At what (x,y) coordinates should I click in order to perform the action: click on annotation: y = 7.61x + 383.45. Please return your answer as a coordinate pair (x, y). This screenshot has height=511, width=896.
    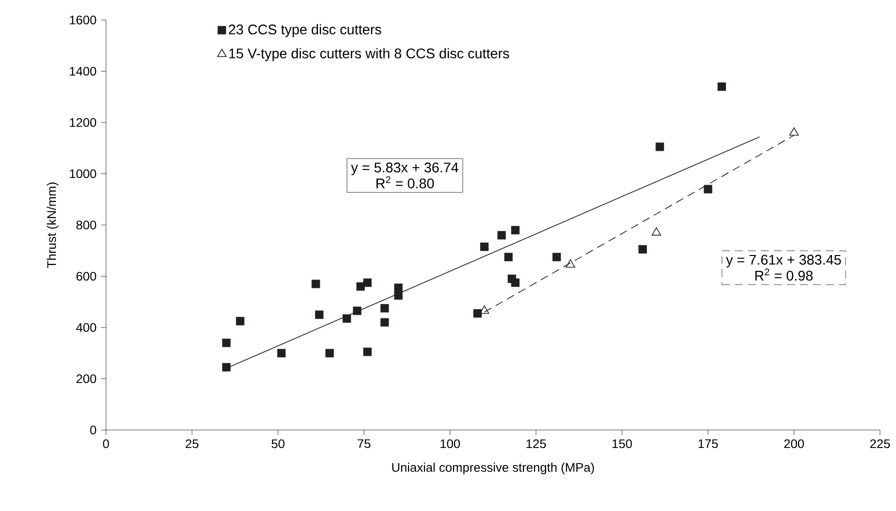
    Looking at the image, I should click on (783, 261).